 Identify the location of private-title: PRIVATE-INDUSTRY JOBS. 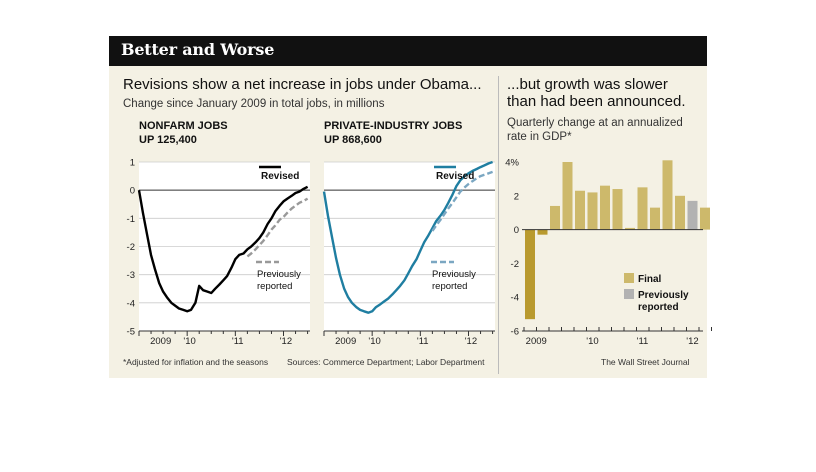
(393, 126).